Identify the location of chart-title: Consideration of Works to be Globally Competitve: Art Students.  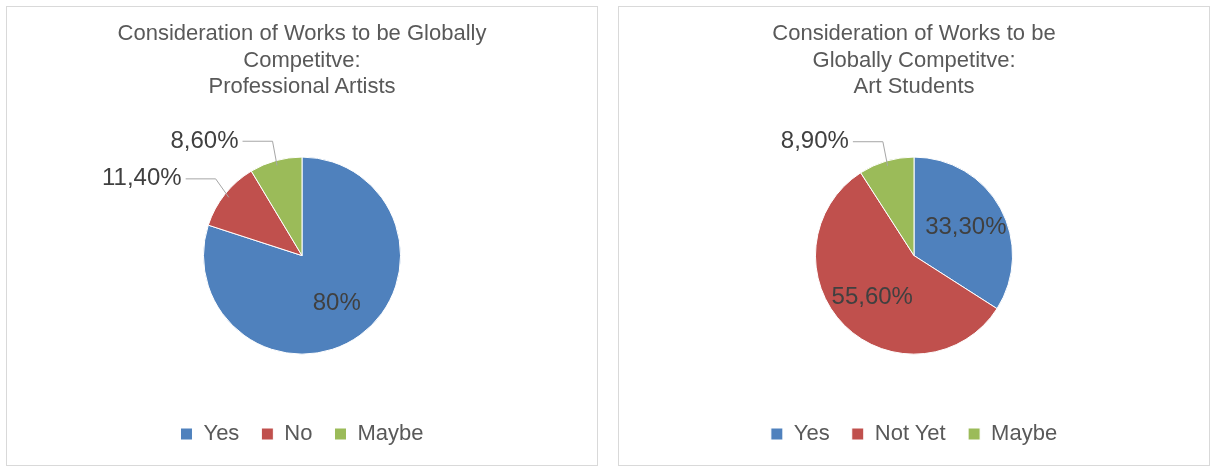
(914, 59).